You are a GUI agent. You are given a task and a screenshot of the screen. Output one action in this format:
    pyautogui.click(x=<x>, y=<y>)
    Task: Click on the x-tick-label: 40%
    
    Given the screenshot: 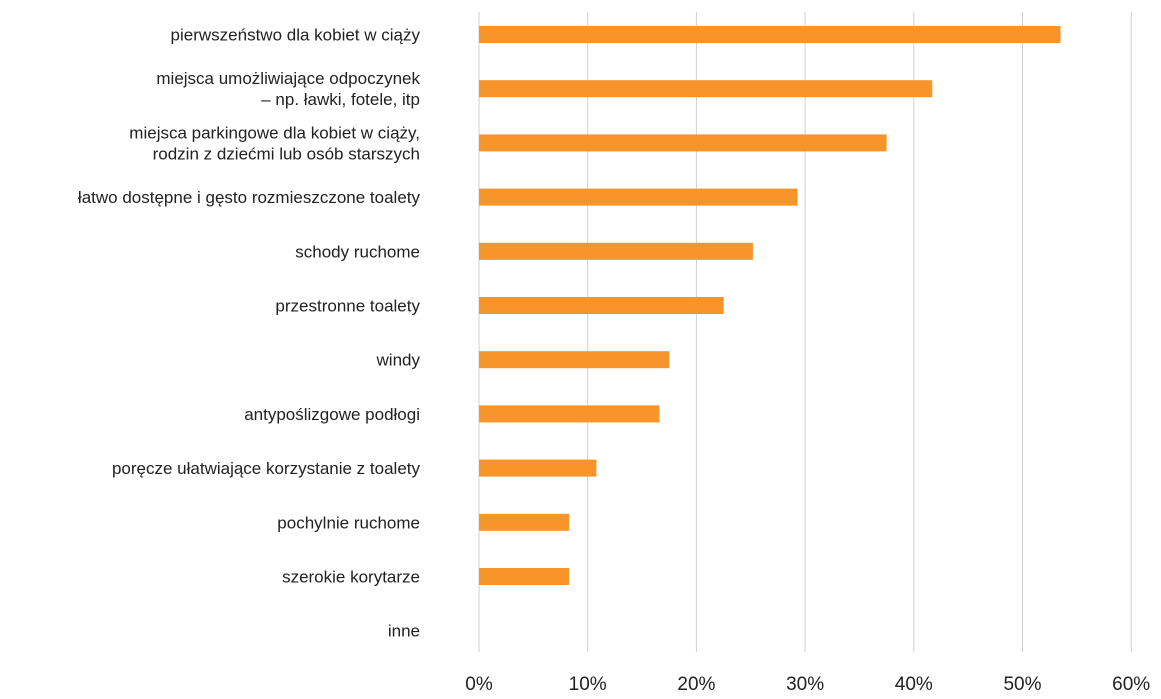 What is the action you would take?
    pyautogui.click(x=914, y=684)
    